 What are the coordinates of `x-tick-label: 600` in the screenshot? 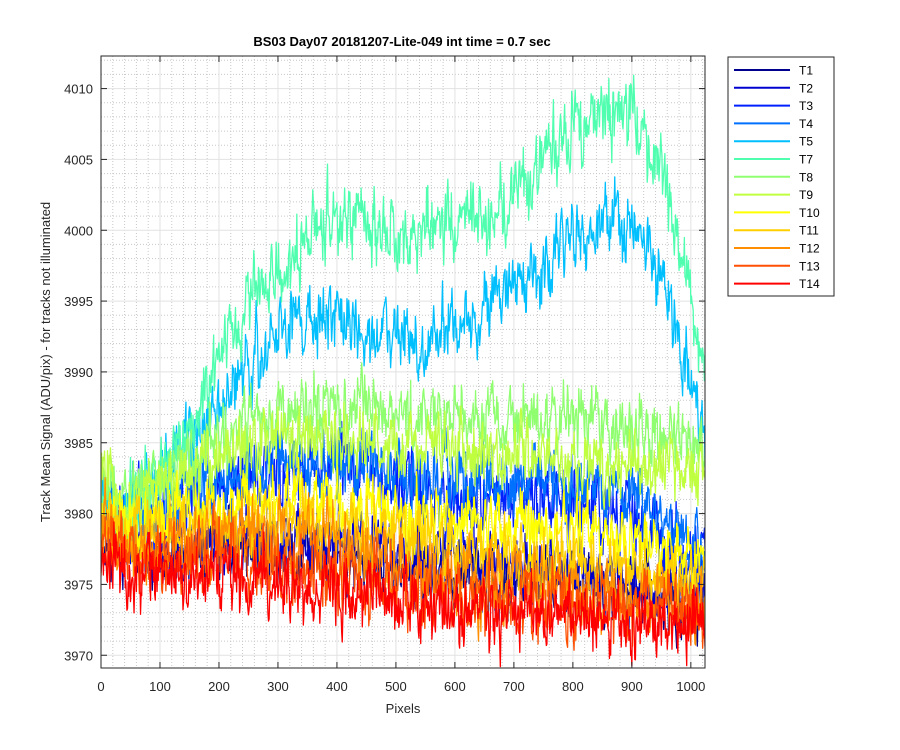 It's located at (455, 686).